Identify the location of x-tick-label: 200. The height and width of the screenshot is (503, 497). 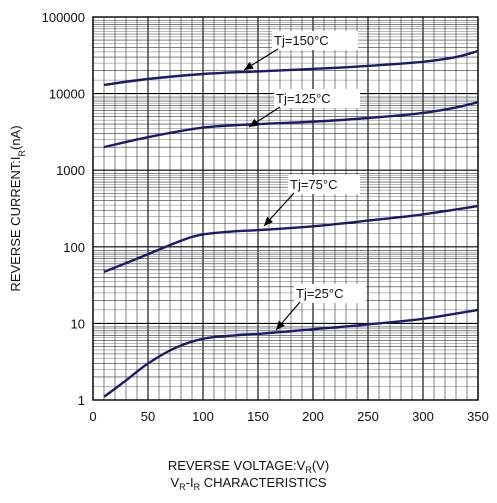
(313, 416).